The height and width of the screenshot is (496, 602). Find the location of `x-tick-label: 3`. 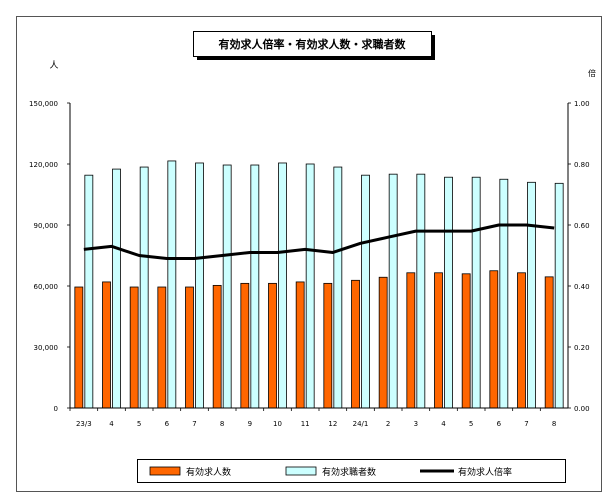

x-tick-label: 3 is located at coordinates (416, 424).